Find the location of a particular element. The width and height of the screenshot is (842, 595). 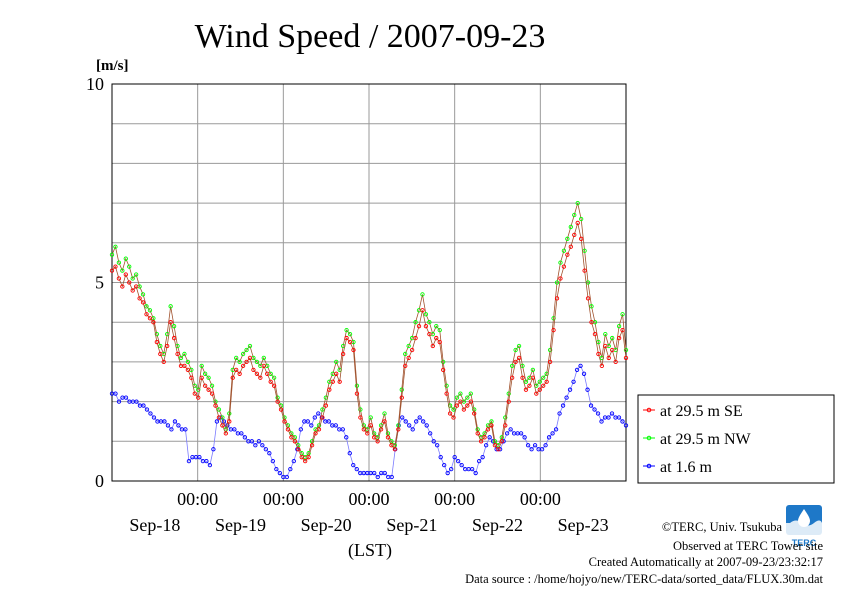

x-axis-label: (LST) is located at coordinates (370, 550).